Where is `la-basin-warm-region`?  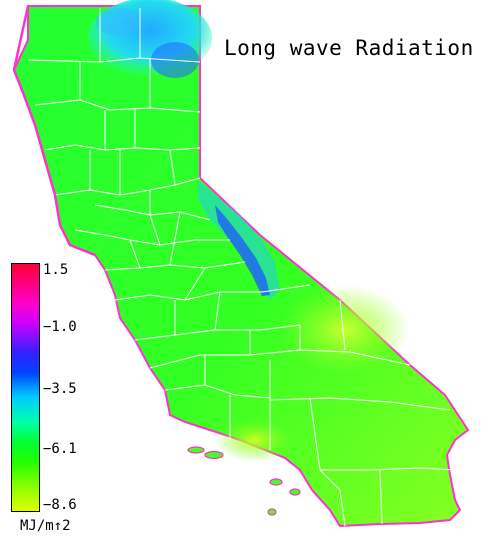 la-basin-warm-region is located at coordinates (255, 440).